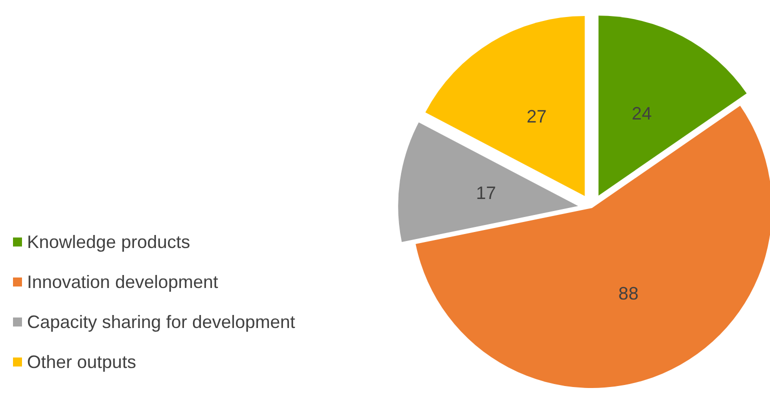 This screenshot has width=770, height=403. Describe the element at coordinates (642, 113) in the screenshot. I see `data-label: 24` at that location.